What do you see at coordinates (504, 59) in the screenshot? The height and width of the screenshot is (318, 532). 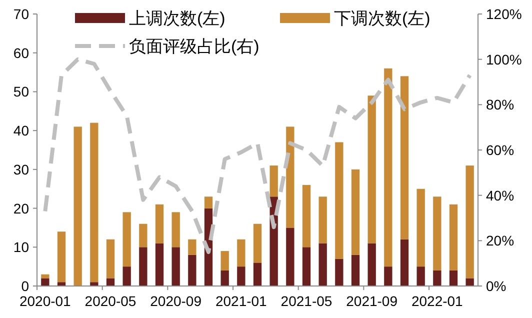 I see `y2-tick-label: 100%` at bounding box center [504, 59].